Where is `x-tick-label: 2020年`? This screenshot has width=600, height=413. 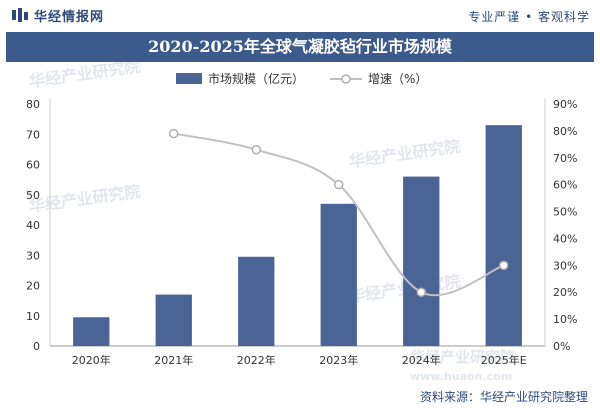 x-tick-label: 2020年 is located at coordinates (91, 360).